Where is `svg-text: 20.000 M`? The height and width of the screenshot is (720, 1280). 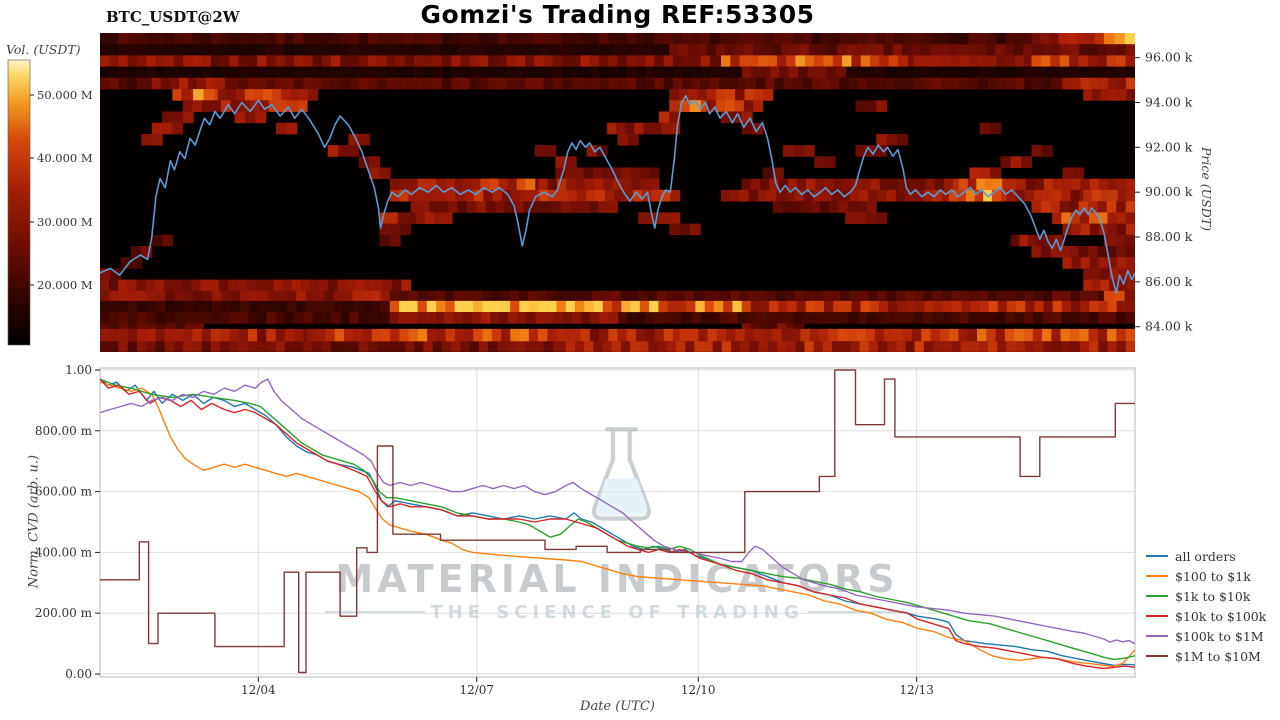 svg-text: 20.000 M is located at coordinates (65, 285).